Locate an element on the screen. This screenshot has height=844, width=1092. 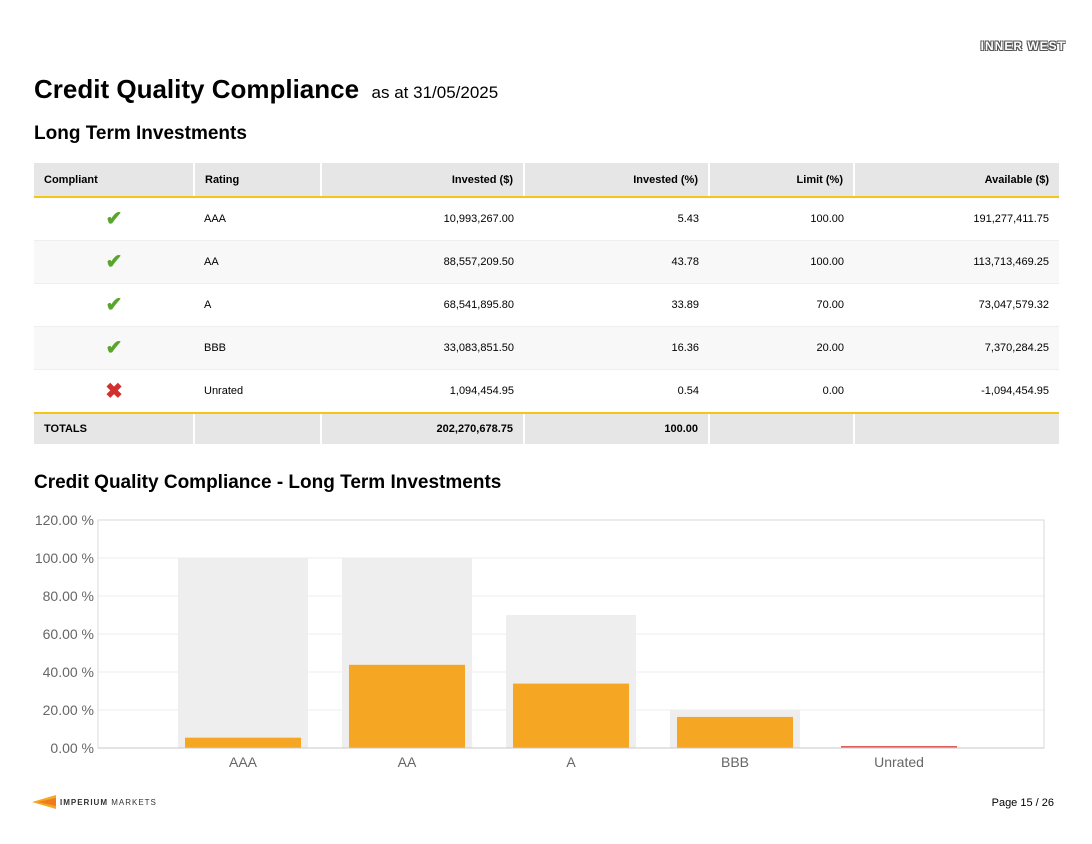
available-cell: -1,094,454.95 is located at coordinates (956, 391).